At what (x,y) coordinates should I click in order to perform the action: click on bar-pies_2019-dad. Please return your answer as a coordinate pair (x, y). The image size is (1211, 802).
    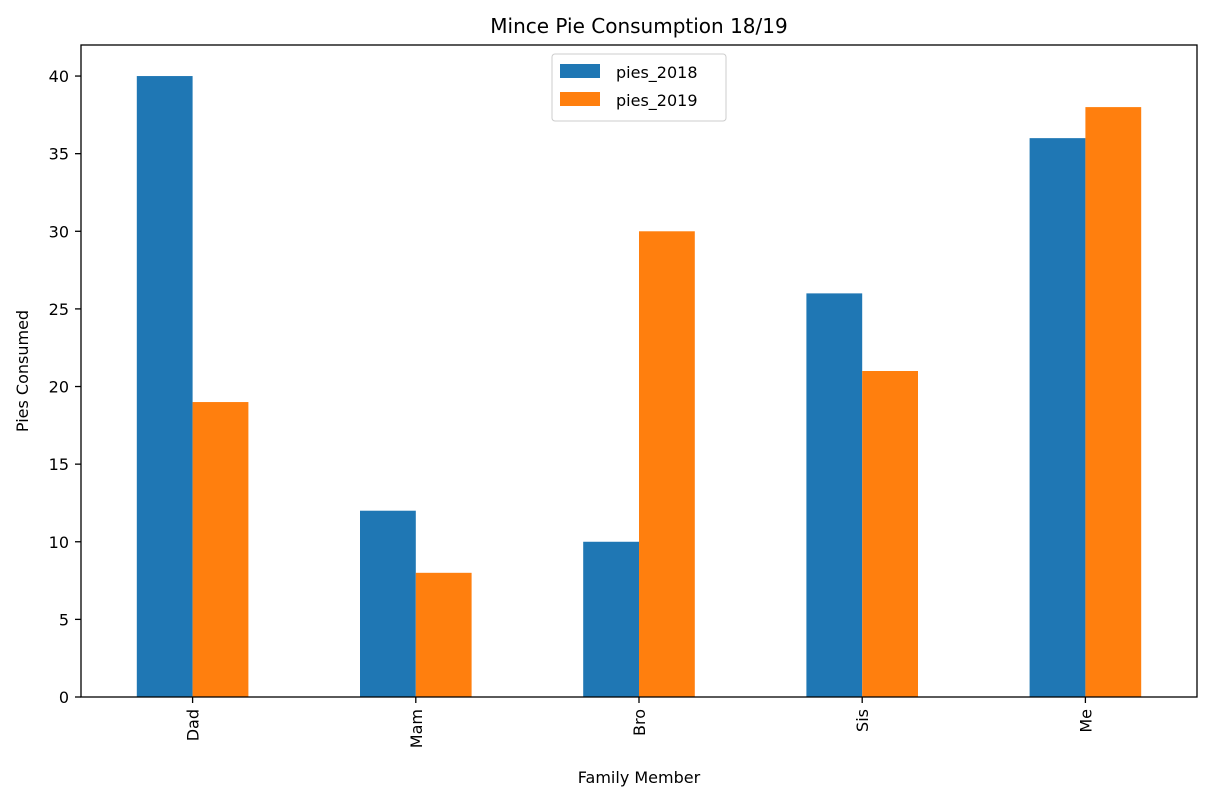
    Looking at the image, I should click on (220, 549).